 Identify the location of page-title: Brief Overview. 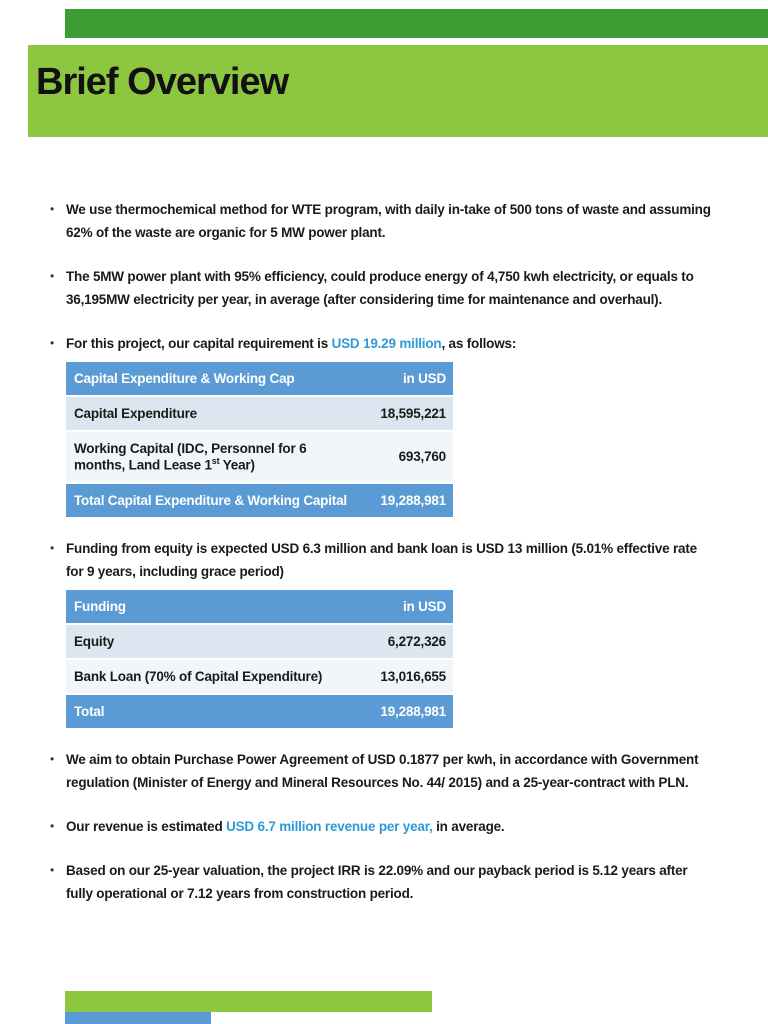
(162, 82).